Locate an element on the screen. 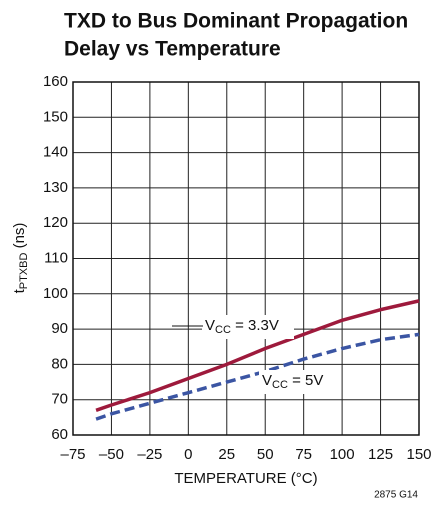 This screenshot has width=434, height=506. footnote: 2875 G14 is located at coordinates (396, 495).